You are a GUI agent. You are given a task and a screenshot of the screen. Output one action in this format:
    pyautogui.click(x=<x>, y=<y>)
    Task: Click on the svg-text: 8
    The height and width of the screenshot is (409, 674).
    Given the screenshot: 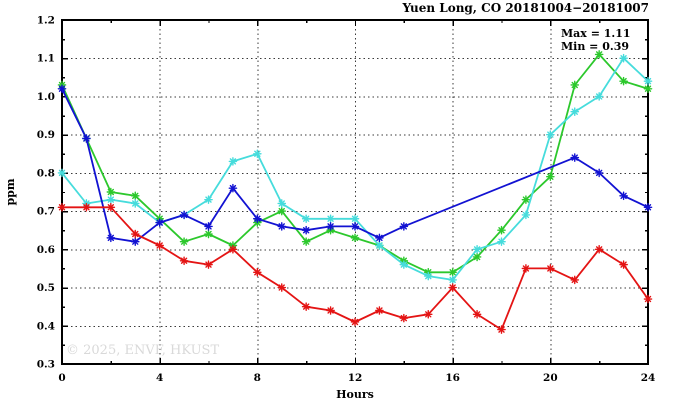 What is the action you would take?
    pyautogui.click(x=257, y=378)
    